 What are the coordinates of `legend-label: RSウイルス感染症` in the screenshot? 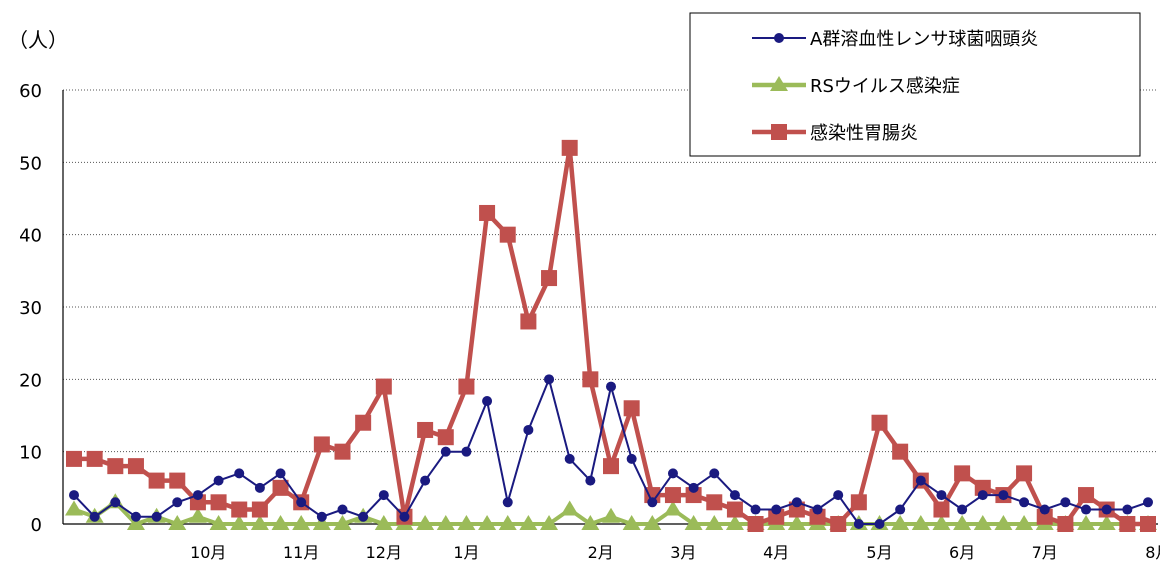 It's located at (885, 86).